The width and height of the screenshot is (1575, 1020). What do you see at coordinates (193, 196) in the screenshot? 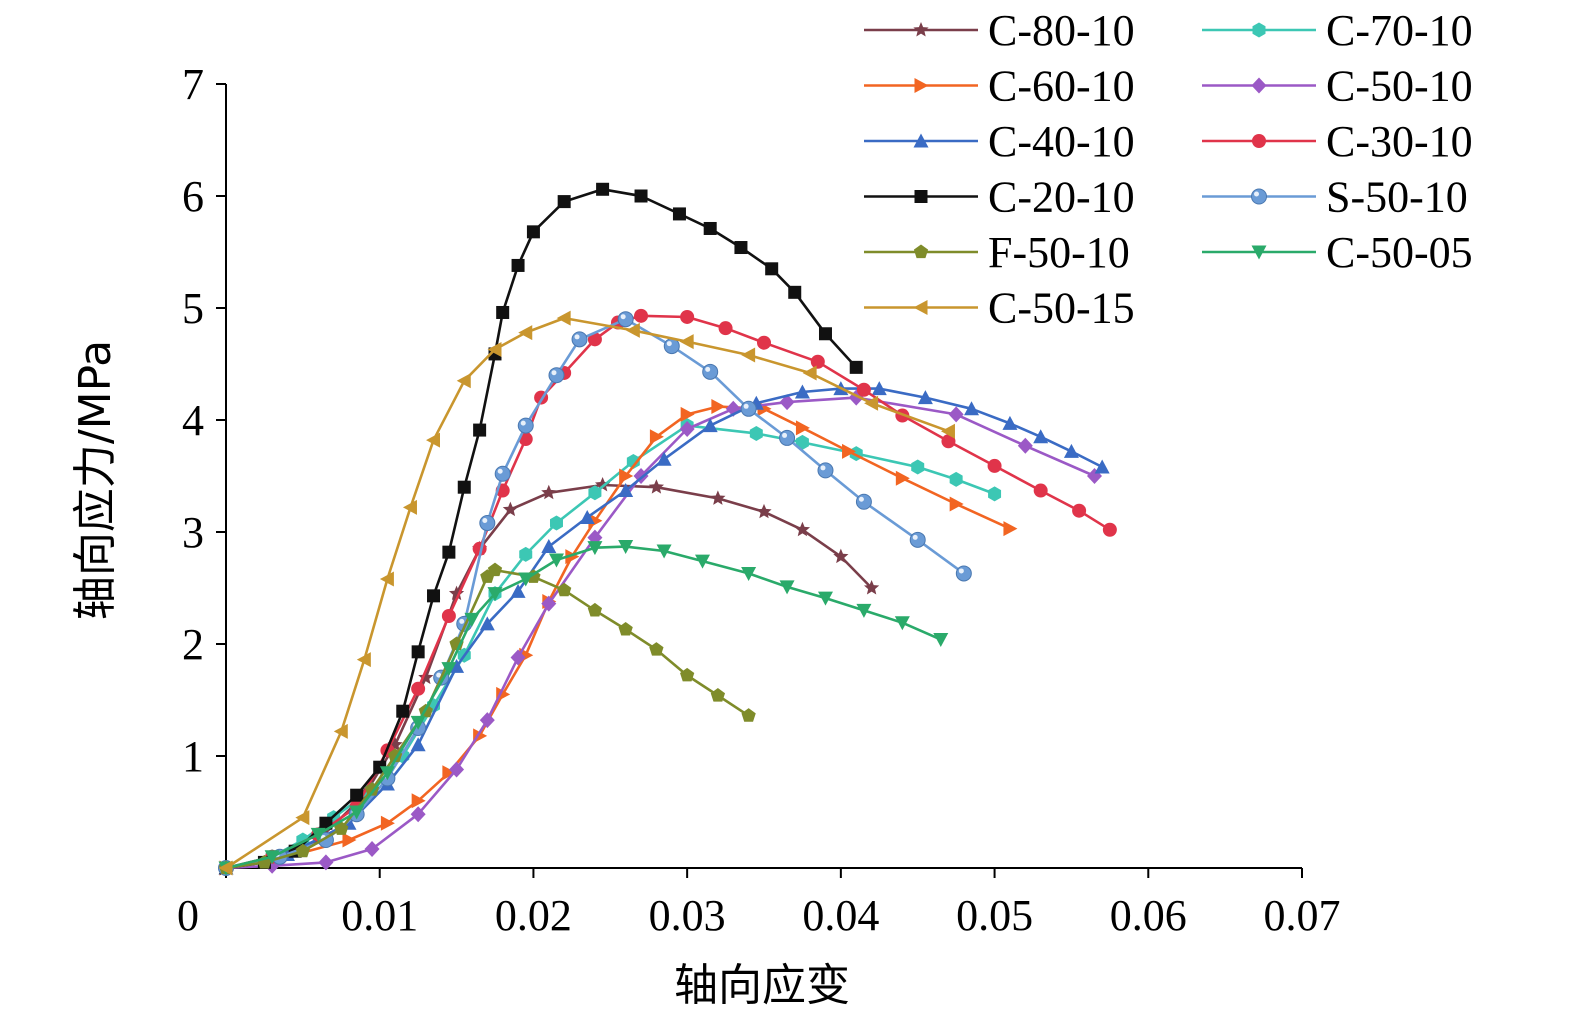
I see `y-tick-label: 6` at bounding box center [193, 196].